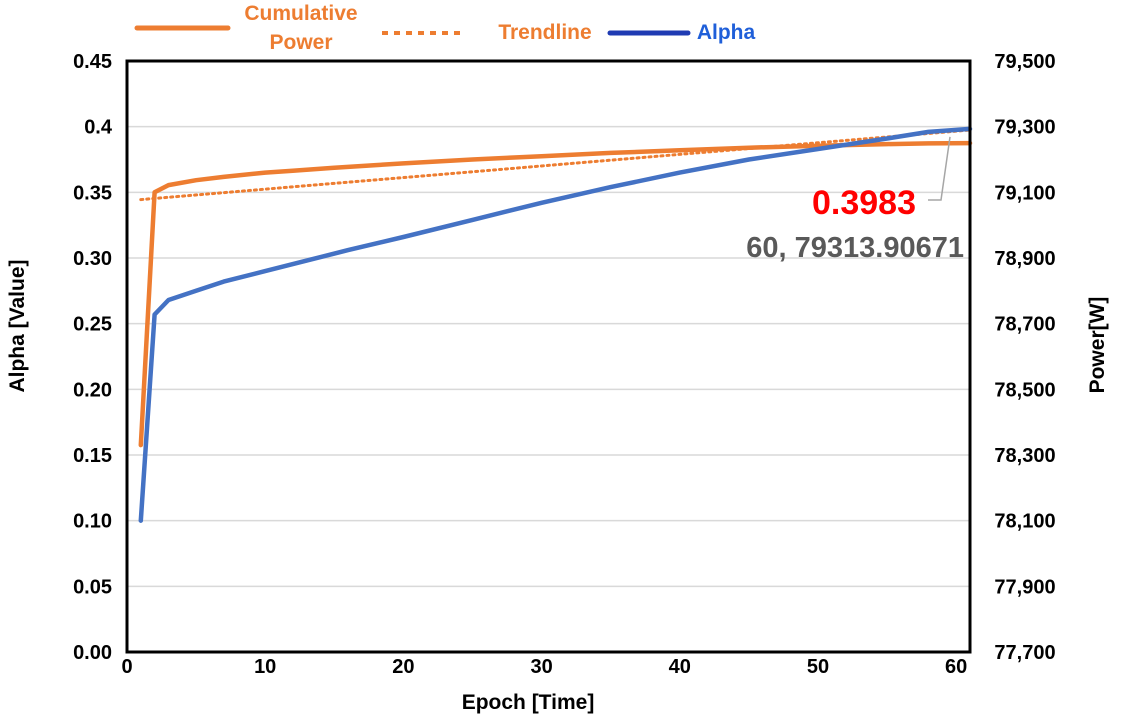  I want to click on x-tick-label: 0, so click(126, 667).